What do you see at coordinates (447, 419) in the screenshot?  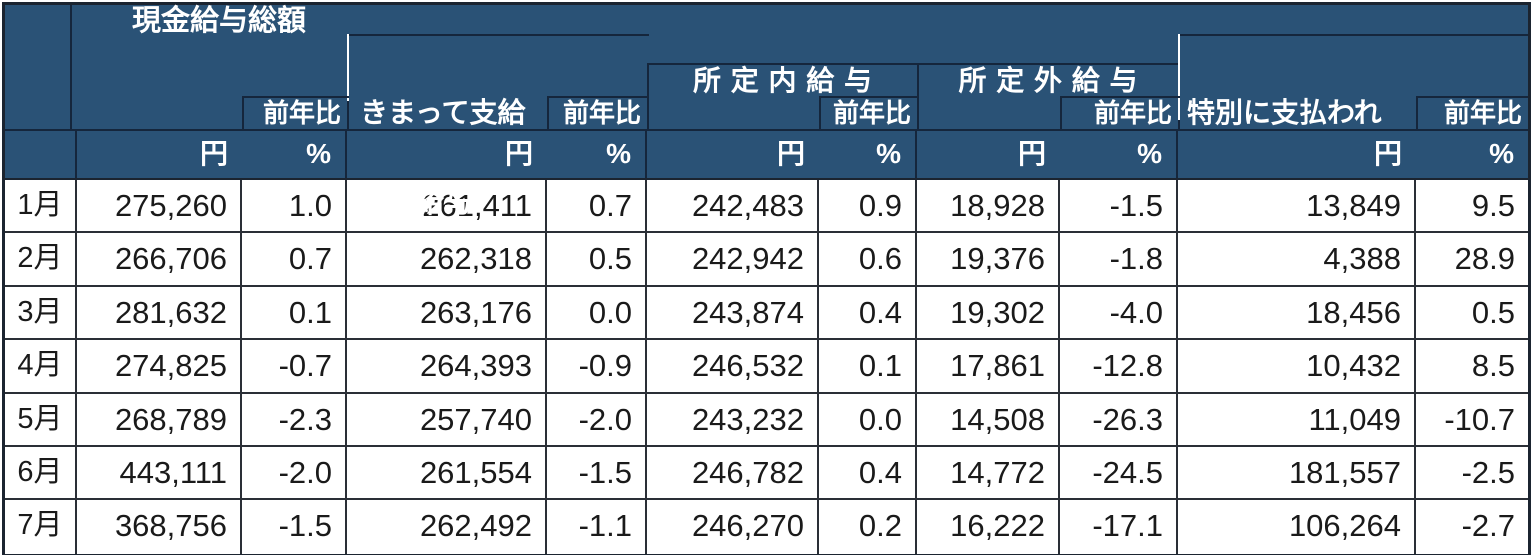 I see `cell-contractual-yen: 257,740` at bounding box center [447, 419].